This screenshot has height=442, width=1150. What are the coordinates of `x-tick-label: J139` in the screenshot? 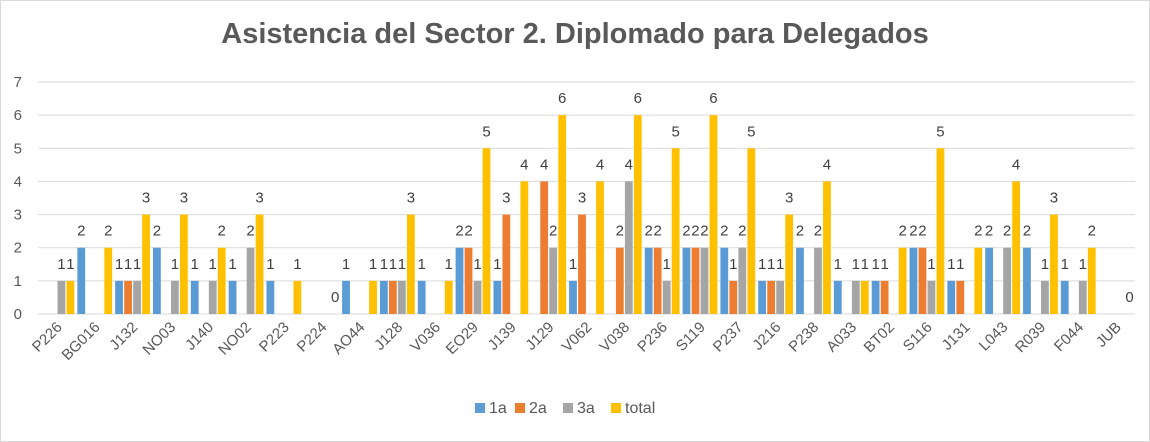 It's located at (502, 336).